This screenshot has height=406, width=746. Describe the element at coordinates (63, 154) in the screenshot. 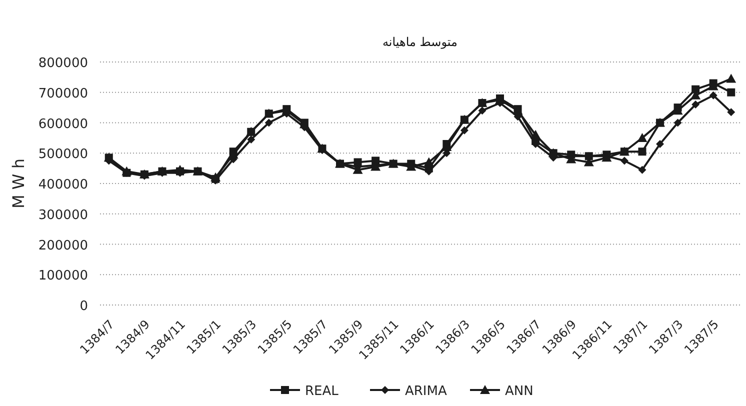

I see `y-tick-label: 500000` at that location.